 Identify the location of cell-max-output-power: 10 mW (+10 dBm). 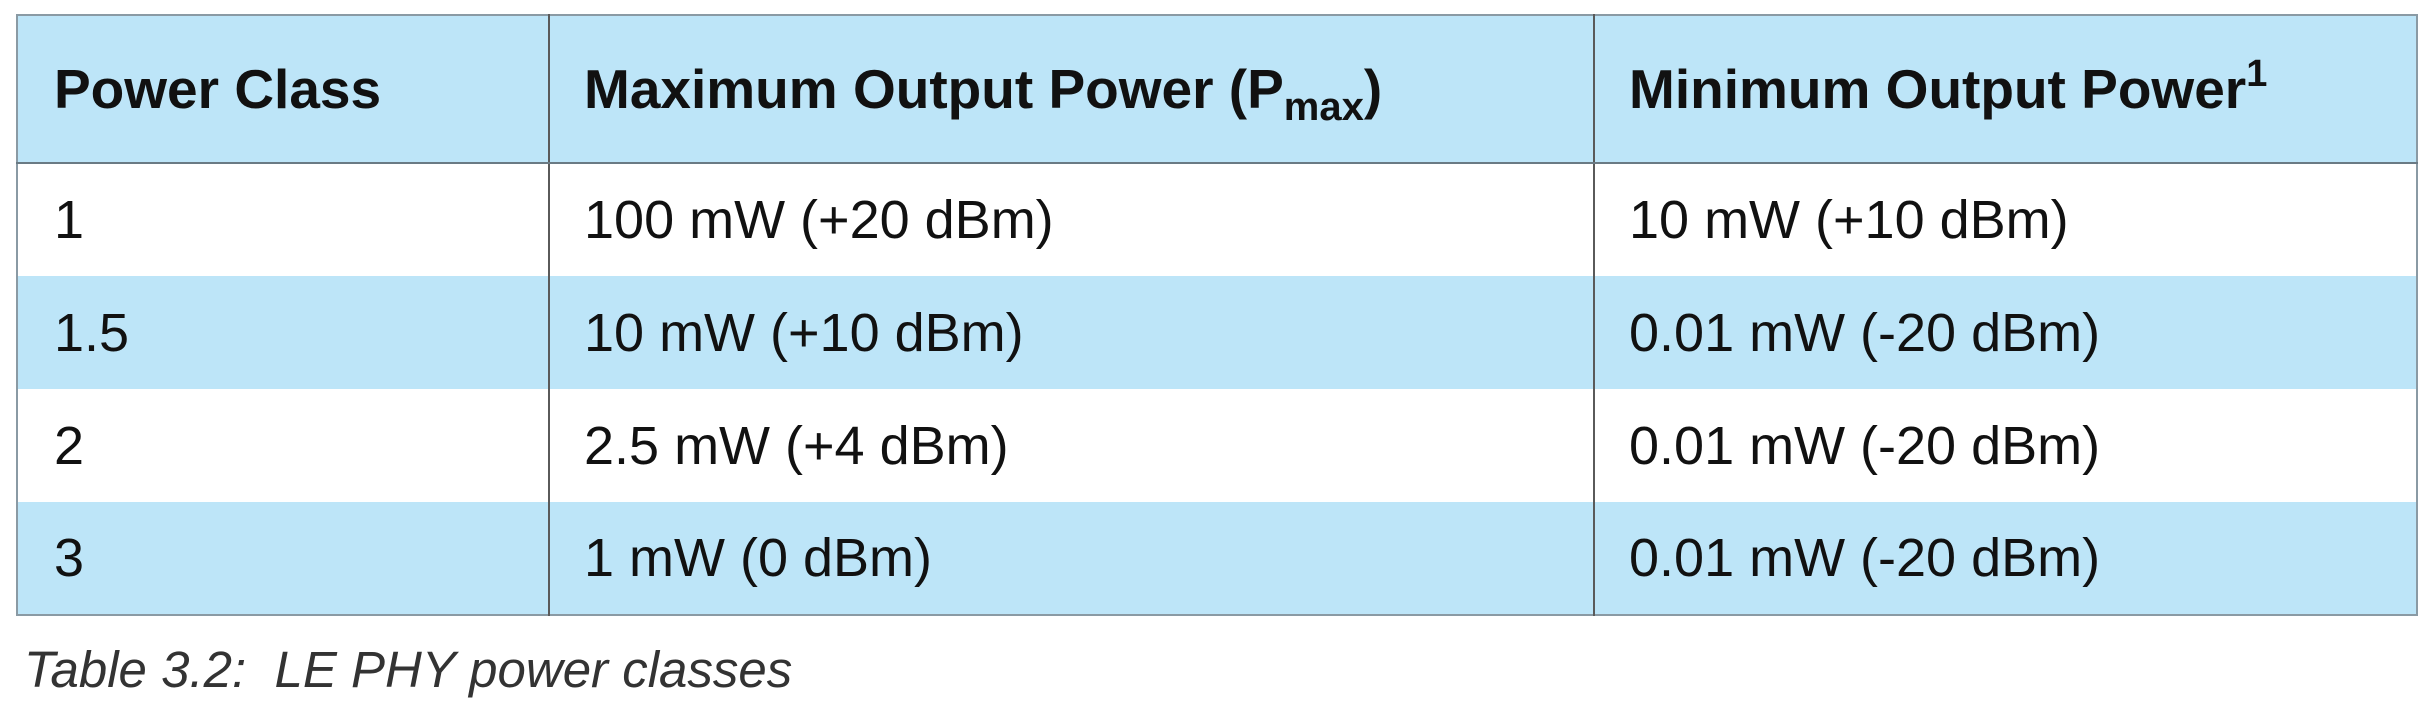
(1071, 332).